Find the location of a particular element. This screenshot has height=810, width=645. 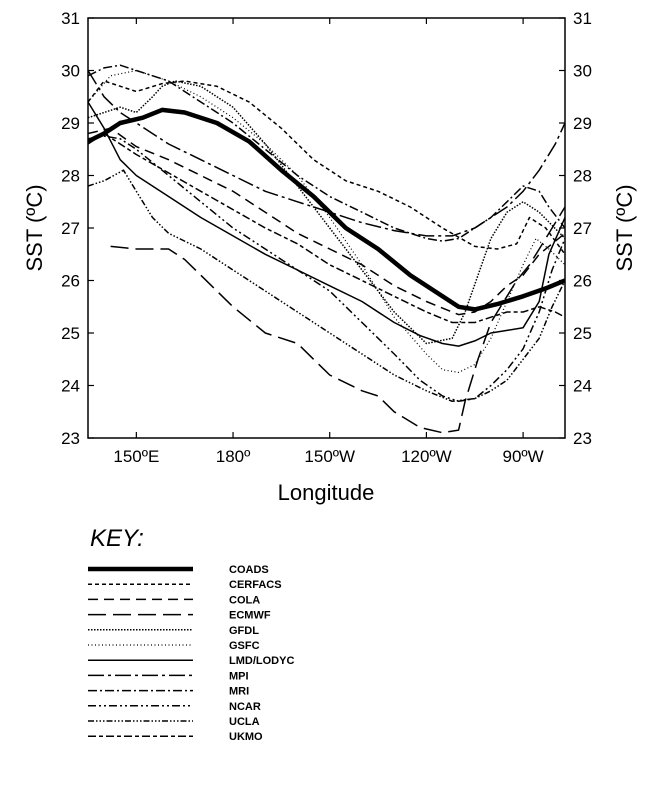

legend-label-ncar: NCAR is located at coordinates (245, 707).